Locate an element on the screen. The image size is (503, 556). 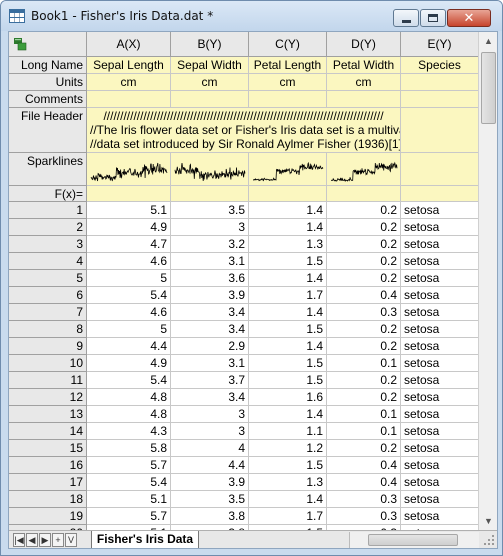
sheet-tab-fishers-iris-data: Fisher's Iris Data is located at coordinates (145, 539).